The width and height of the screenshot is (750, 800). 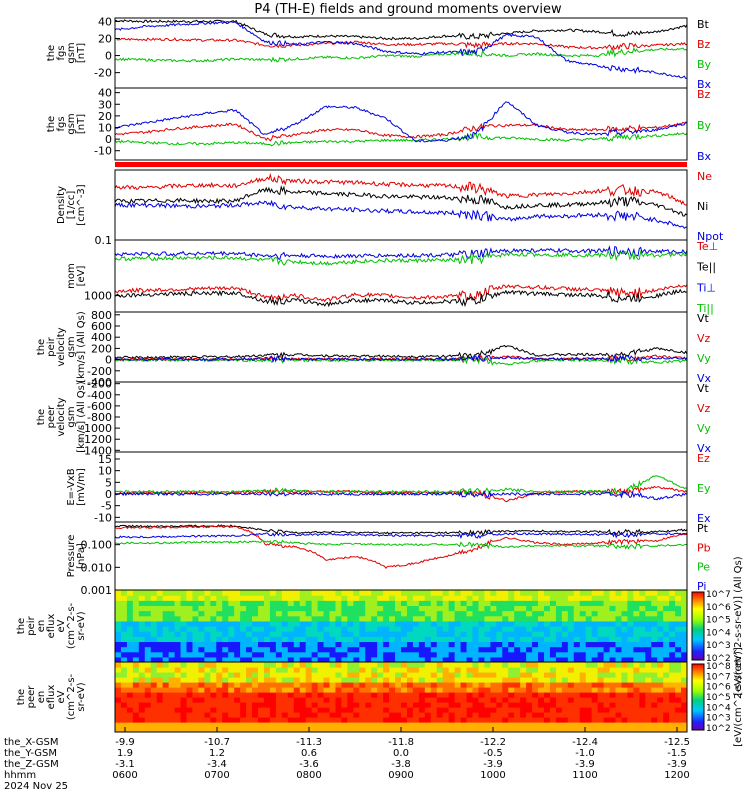 I want to click on legend-Ti⊥: Ti⊥, so click(x=706, y=287).